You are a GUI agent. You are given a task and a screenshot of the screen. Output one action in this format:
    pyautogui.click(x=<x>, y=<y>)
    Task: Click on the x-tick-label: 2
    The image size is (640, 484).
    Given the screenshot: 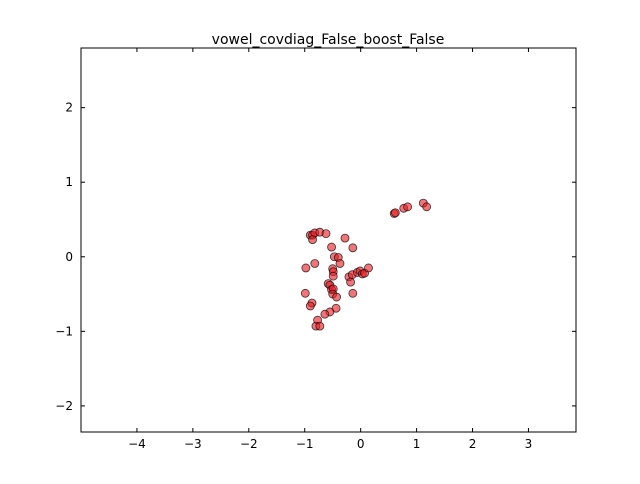 What is the action you would take?
    pyautogui.click(x=473, y=444)
    